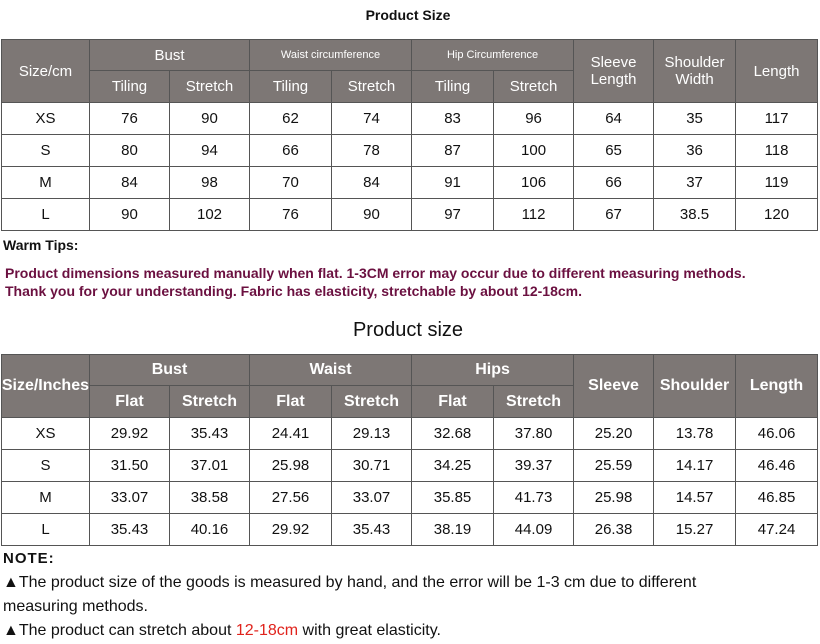 Image resolution: width=820 pixels, height=644 pixels. Describe the element at coordinates (614, 214) in the screenshot. I see `value-cell: 67` at that location.